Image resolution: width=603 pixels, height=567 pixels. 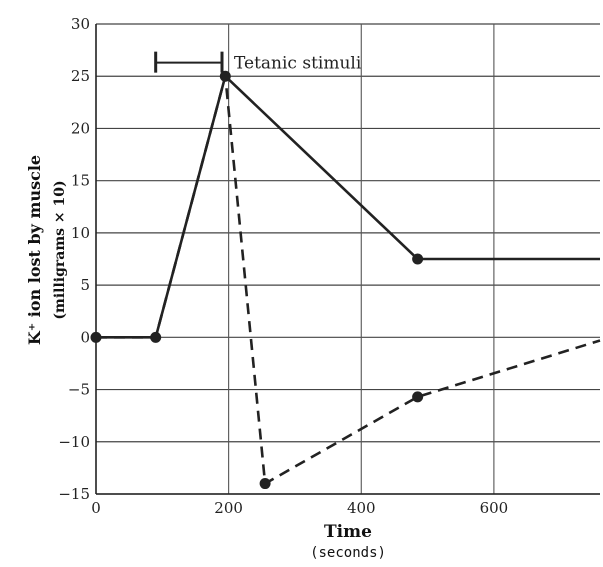 What do you see at coordinates (80, 181) in the screenshot?
I see `y-tick-label: 15` at bounding box center [80, 181].